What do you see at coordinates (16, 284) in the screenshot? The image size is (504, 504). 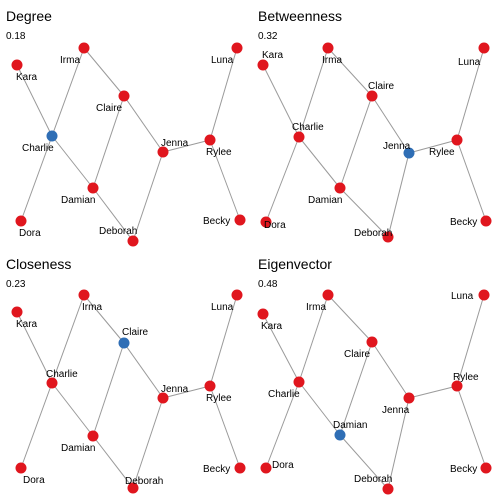 I see `panel-value: 0.23` at bounding box center [16, 284].